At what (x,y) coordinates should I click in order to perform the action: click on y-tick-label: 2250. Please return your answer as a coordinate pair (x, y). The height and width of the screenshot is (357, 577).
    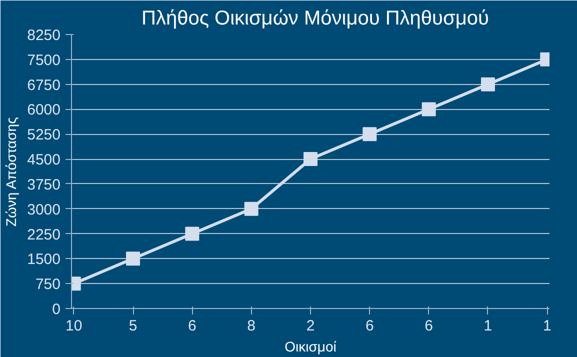
    Looking at the image, I should click on (44, 235).